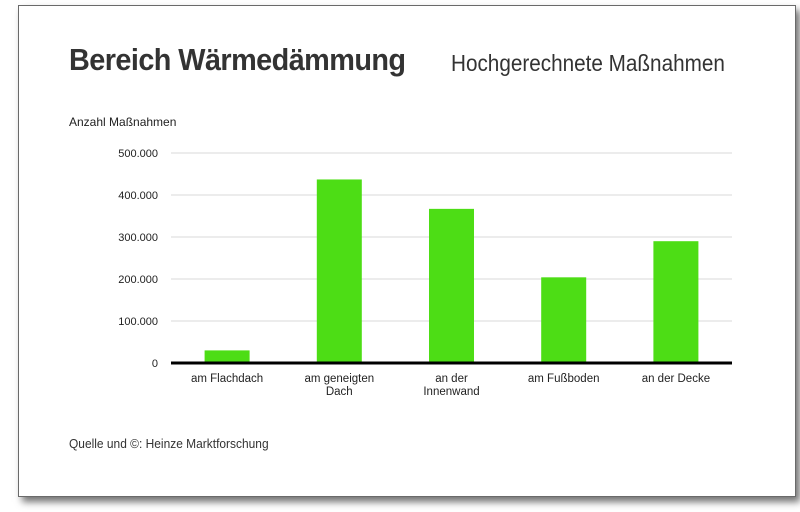 Image resolution: width=800 pixels, height=512 pixels. What do you see at coordinates (138, 322) in the screenshot?
I see `y-tick-label: 100.000` at bounding box center [138, 322].